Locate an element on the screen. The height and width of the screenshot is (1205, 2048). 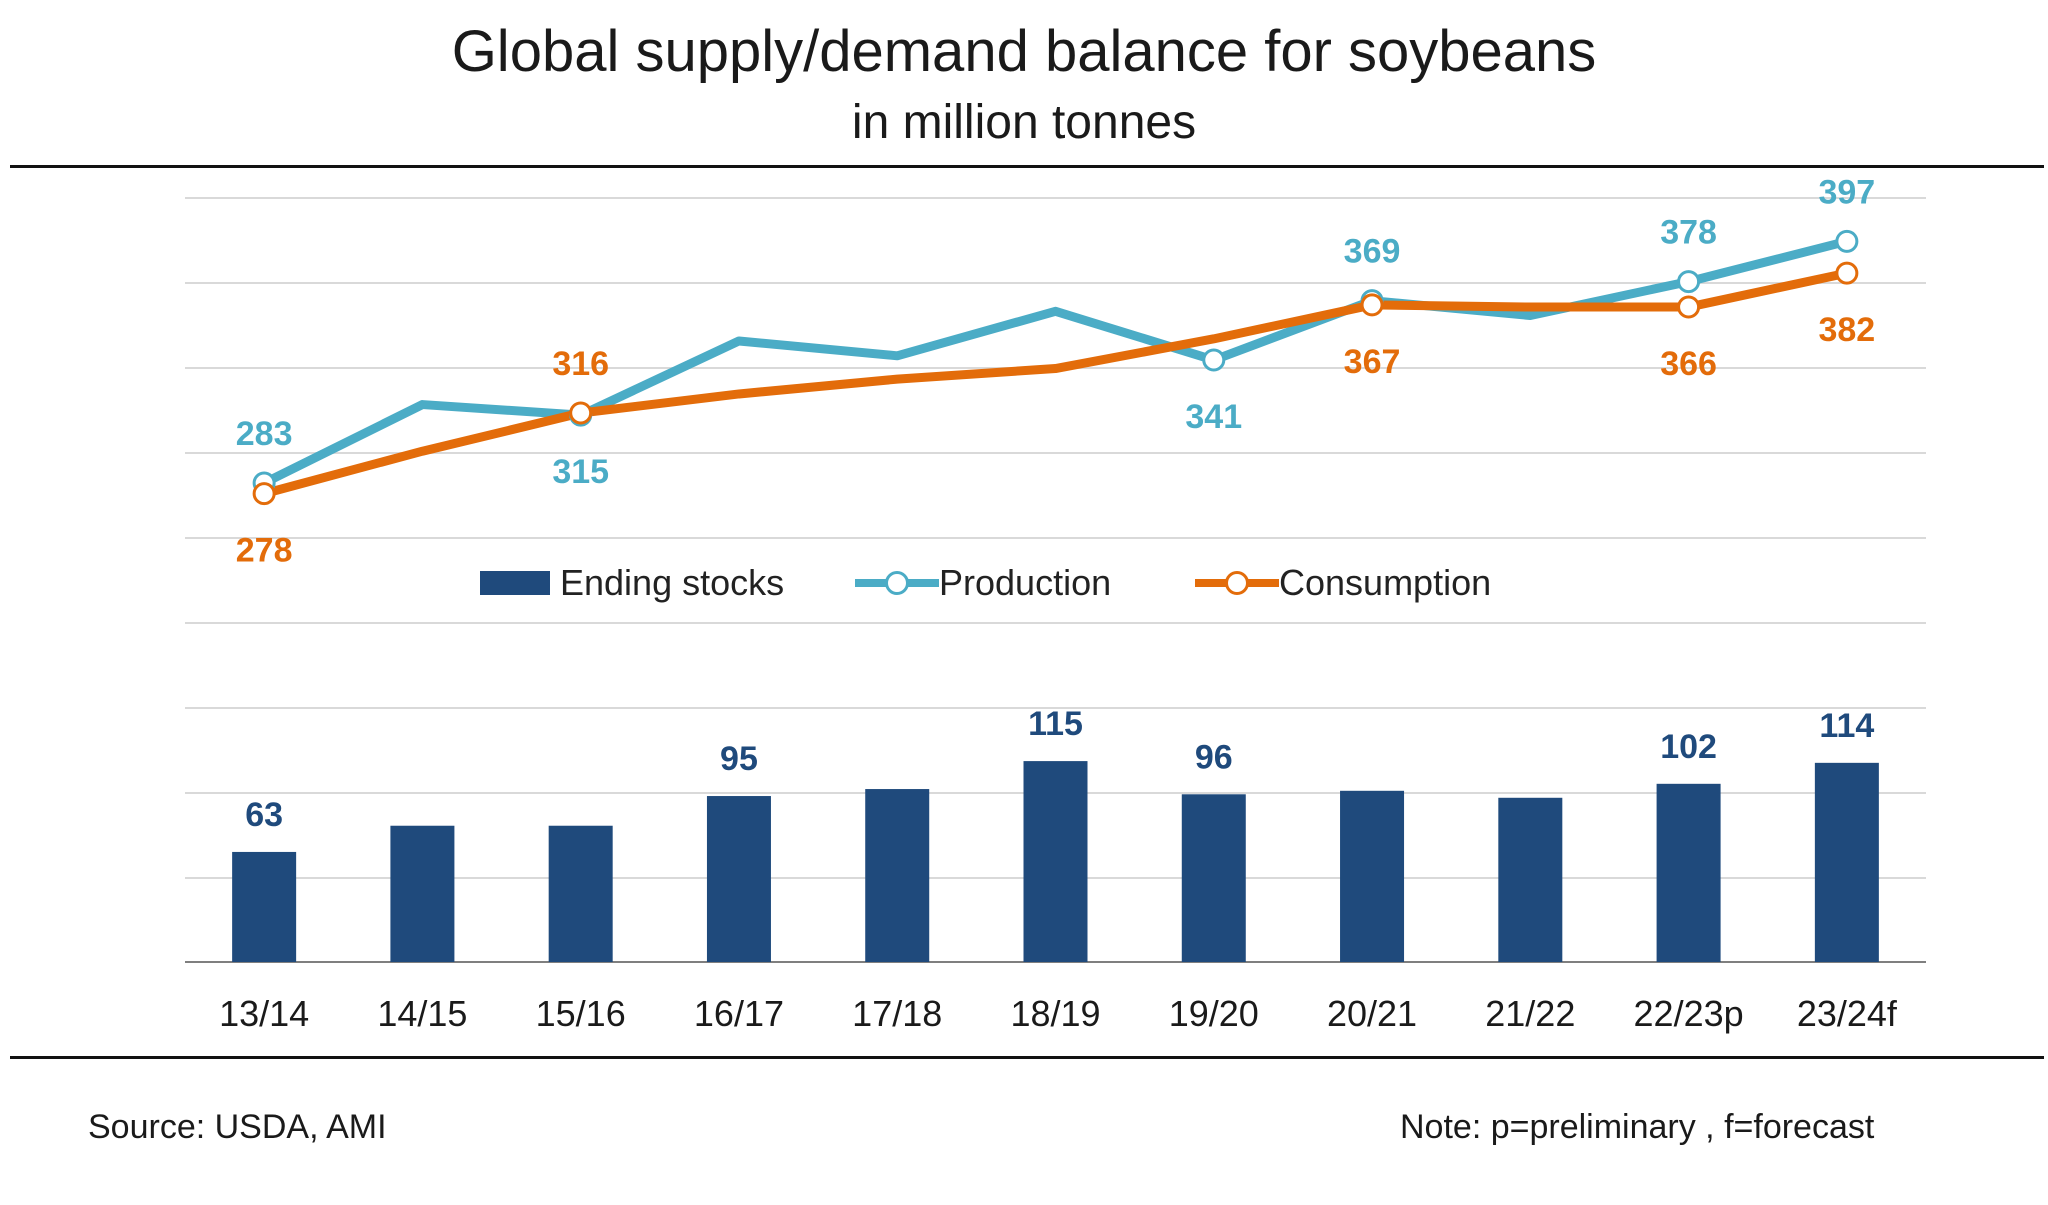
consumption-swatch is located at coordinates (1237, 583).